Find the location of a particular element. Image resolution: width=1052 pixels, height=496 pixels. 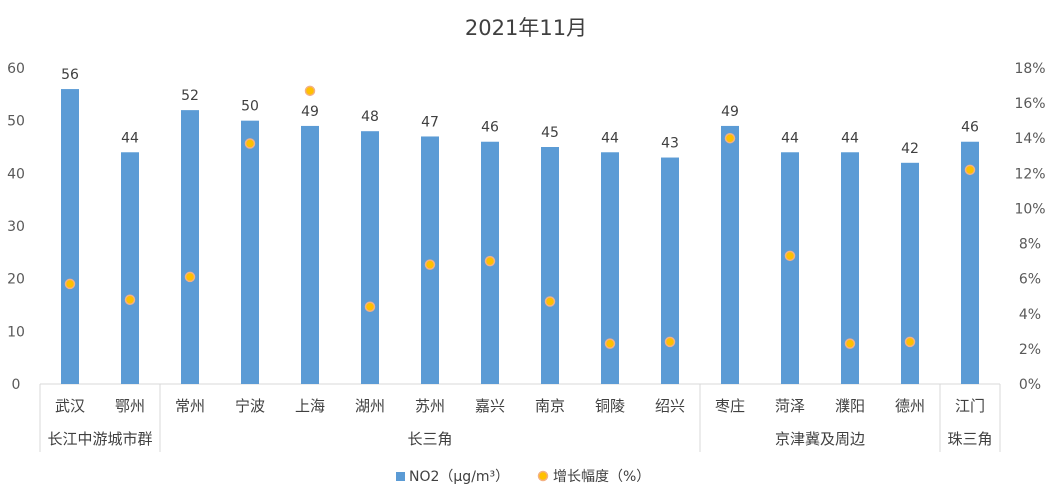

y-right-tick-label: 6% is located at coordinates (1030, 280).